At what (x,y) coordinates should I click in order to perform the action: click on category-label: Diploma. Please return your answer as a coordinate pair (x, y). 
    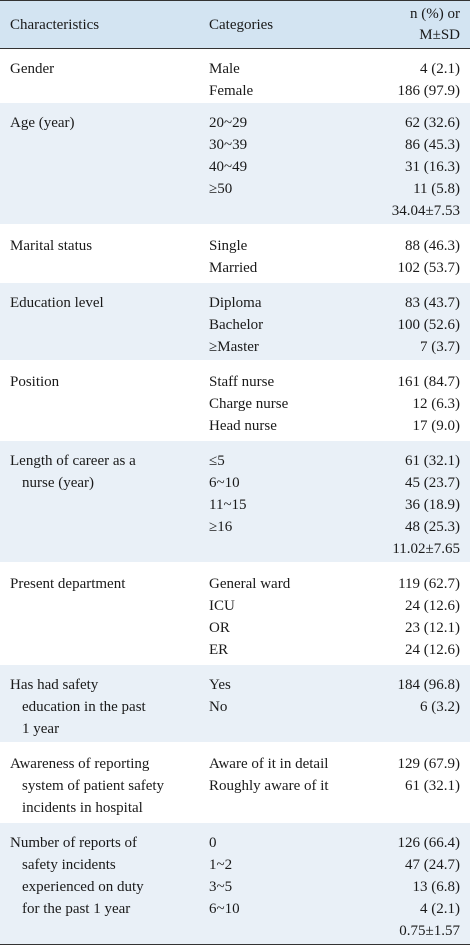
    Looking at the image, I should click on (235, 303).